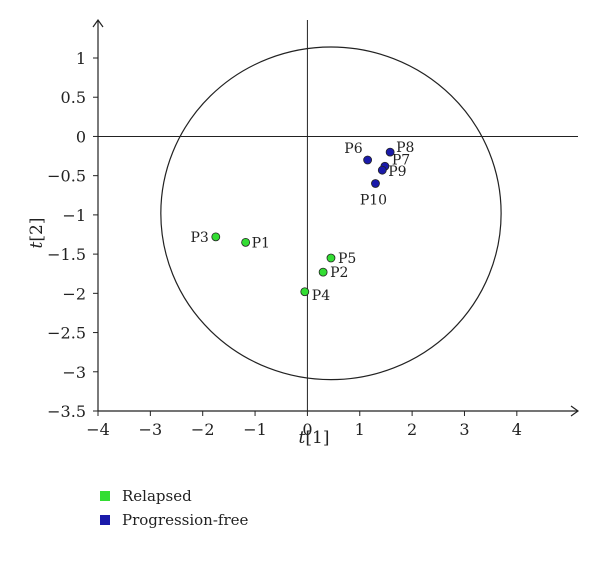 This screenshot has height=564, width=600. Describe the element at coordinates (74, 372) in the screenshot. I see `y-tick-label: −3` at that location.